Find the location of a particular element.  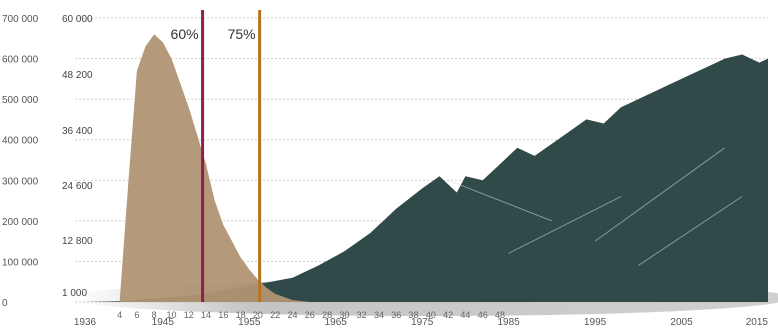

sub-tick-20: 44 is located at coordinates (465, 315).